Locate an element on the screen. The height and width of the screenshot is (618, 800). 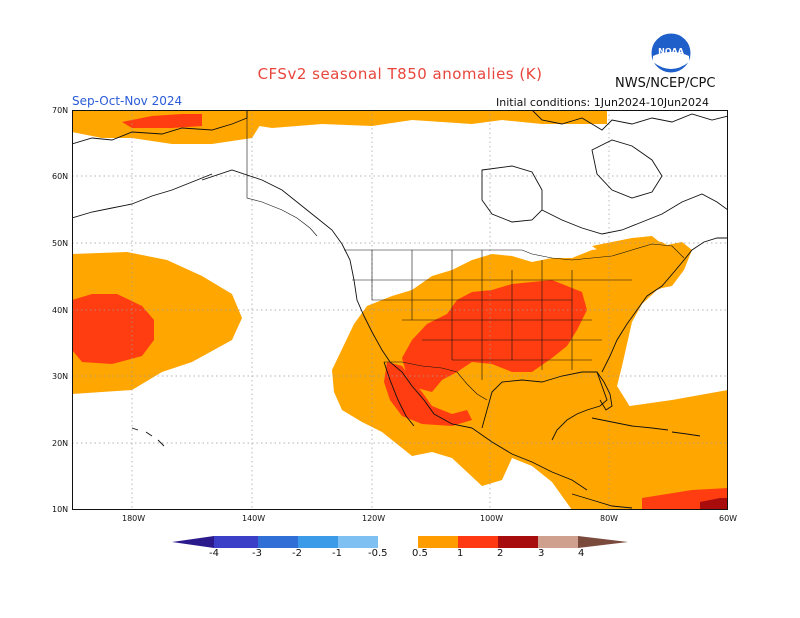
coast-pacific-nw is located at coordinates (407, 336).